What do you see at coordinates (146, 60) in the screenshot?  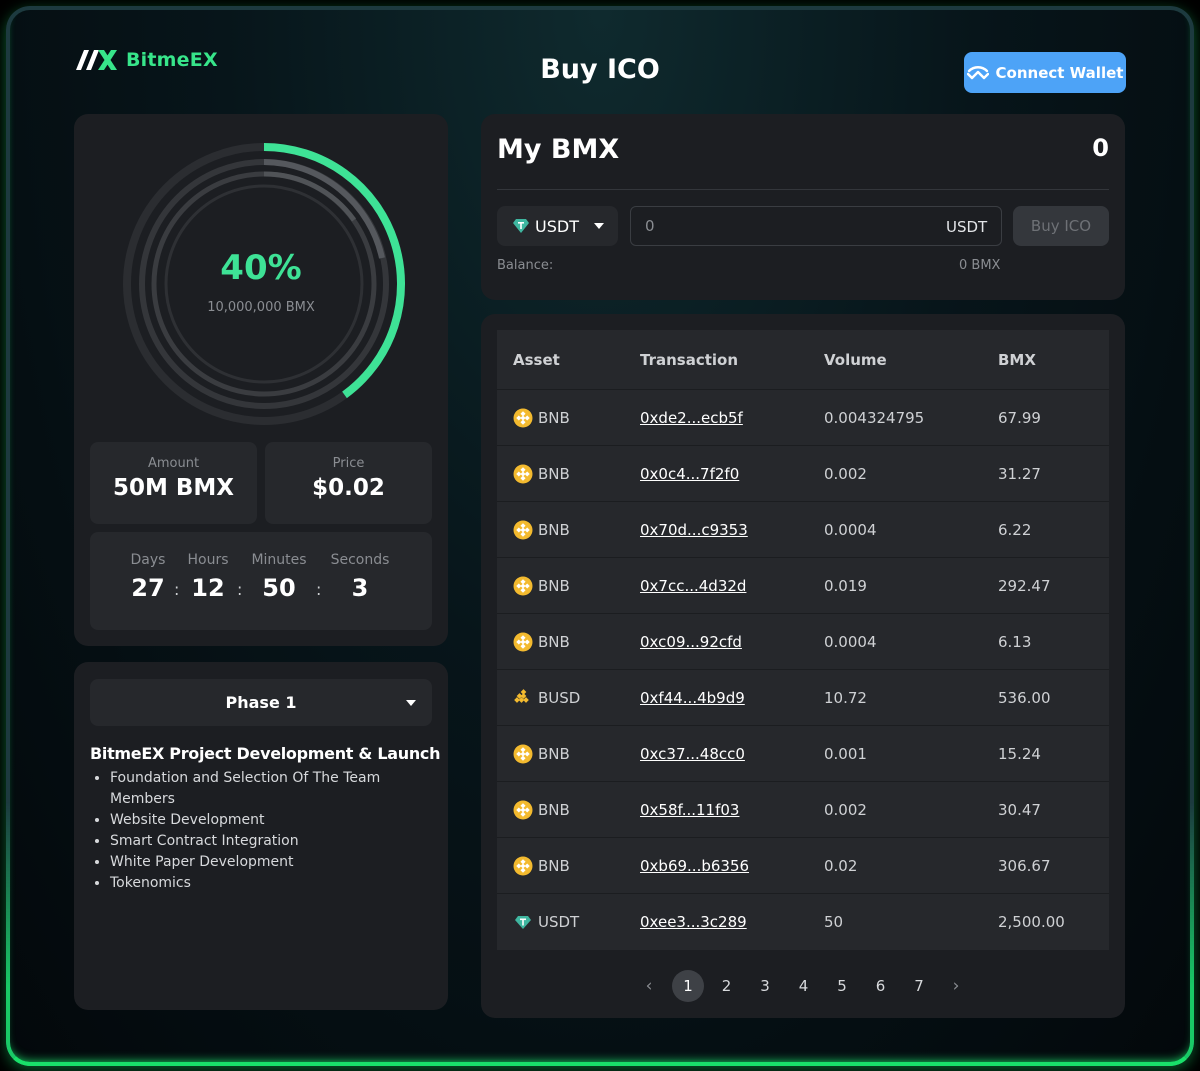 I see `logo: BitmeEX` at bounding box center [146, 60].